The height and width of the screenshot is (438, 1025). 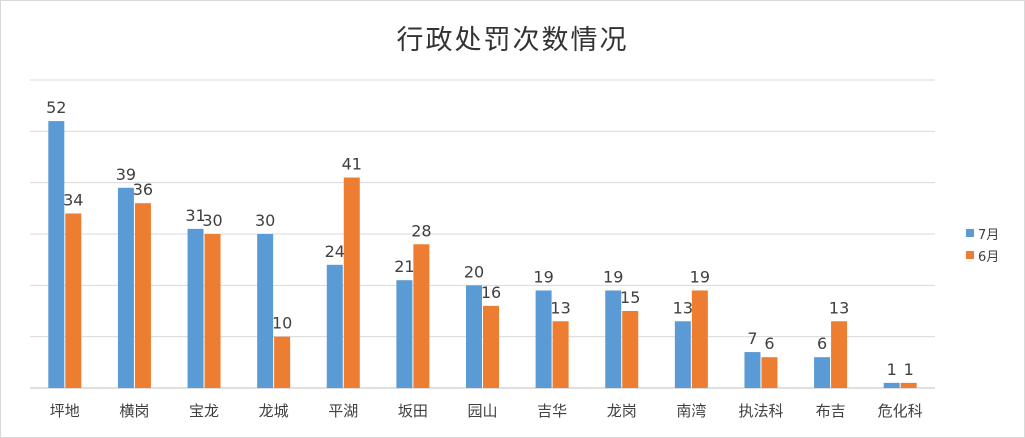 I want to click on data-label-6: 34, so click(x=73, y=199).